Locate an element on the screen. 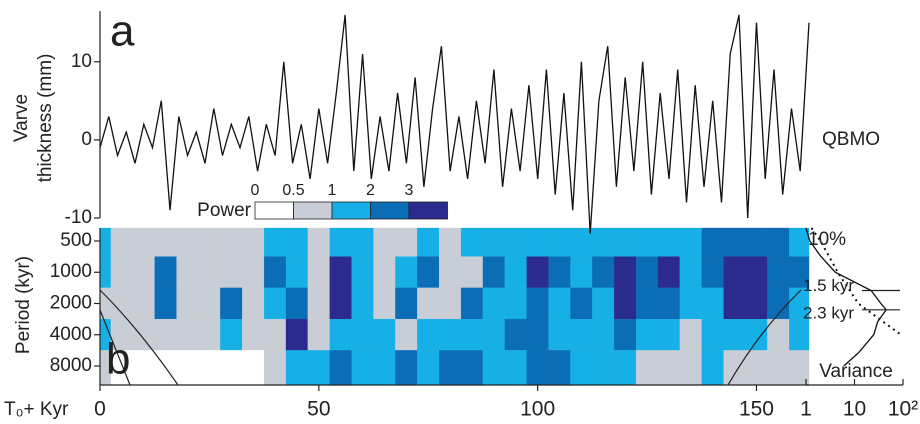  annotation-label: 2.3 kyr is located at coordinates (828, 312).